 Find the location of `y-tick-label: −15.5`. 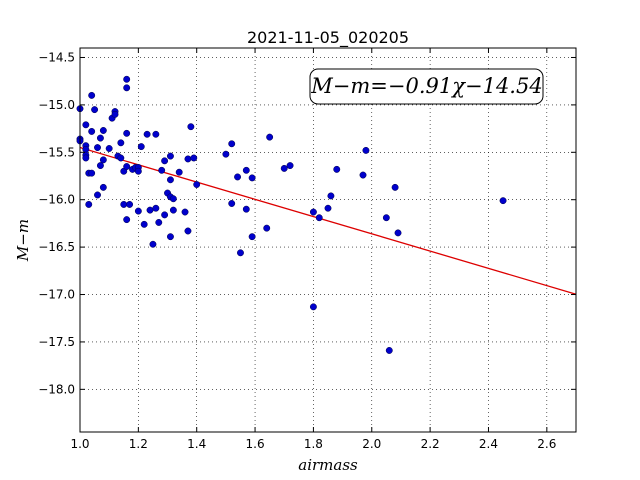

y-tick-label: −15.5 is located at coordinates (56, 152).